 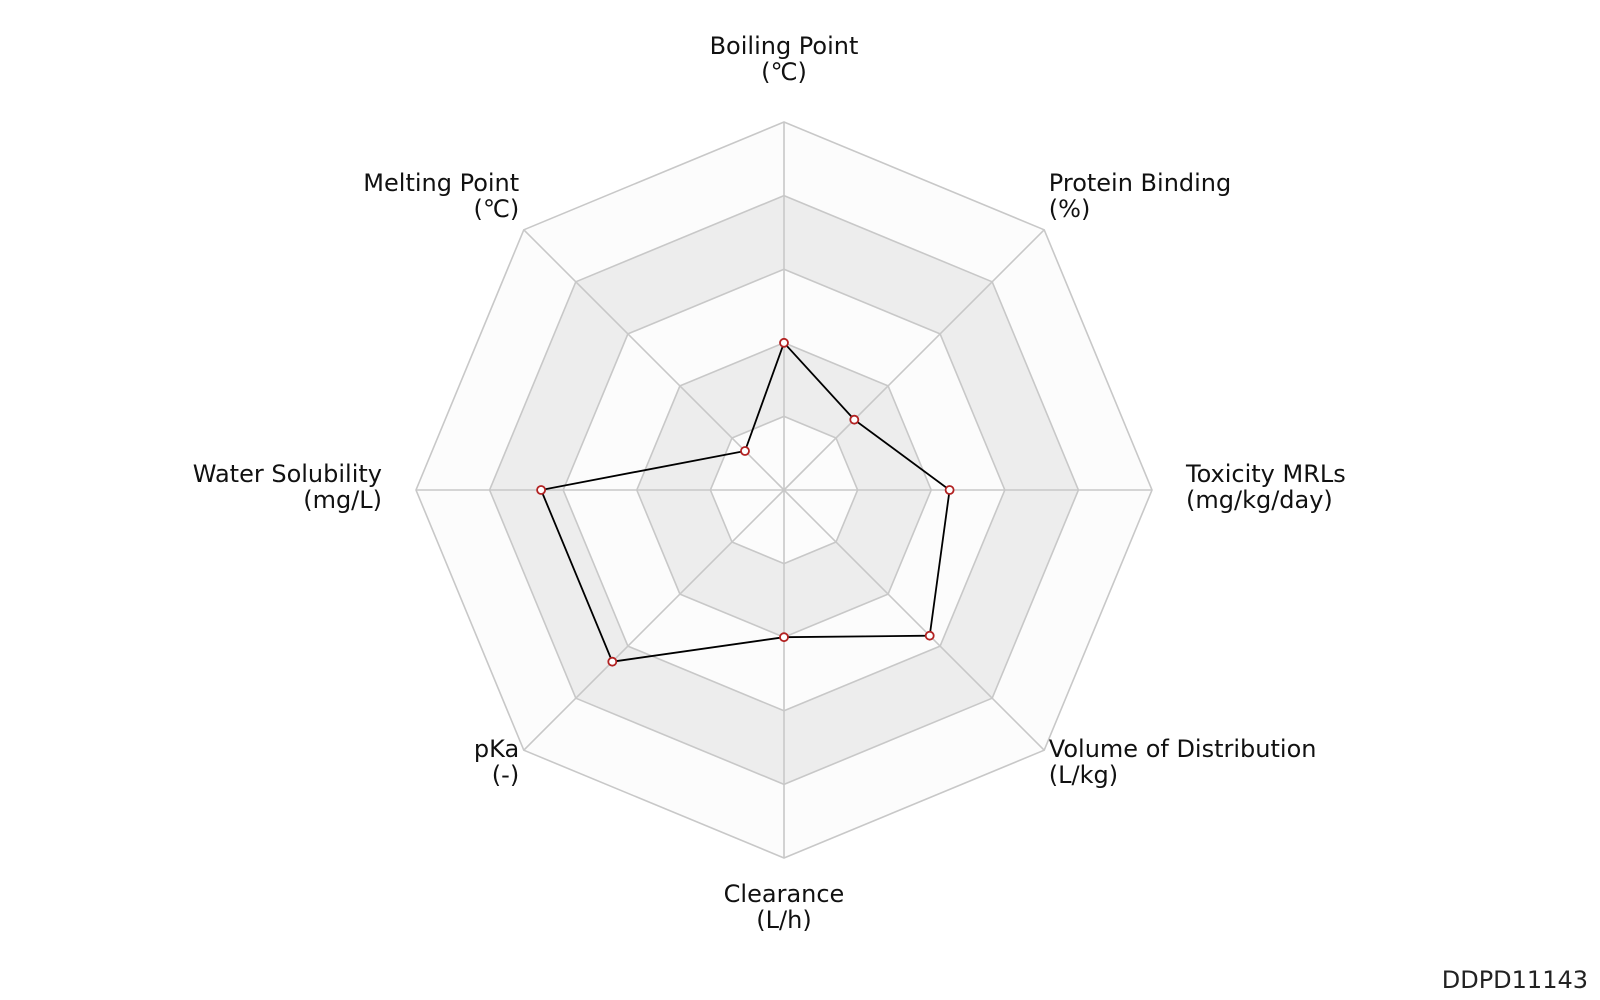 I want to click on axis-unit-7: (℃), so click(x=497, y=209).